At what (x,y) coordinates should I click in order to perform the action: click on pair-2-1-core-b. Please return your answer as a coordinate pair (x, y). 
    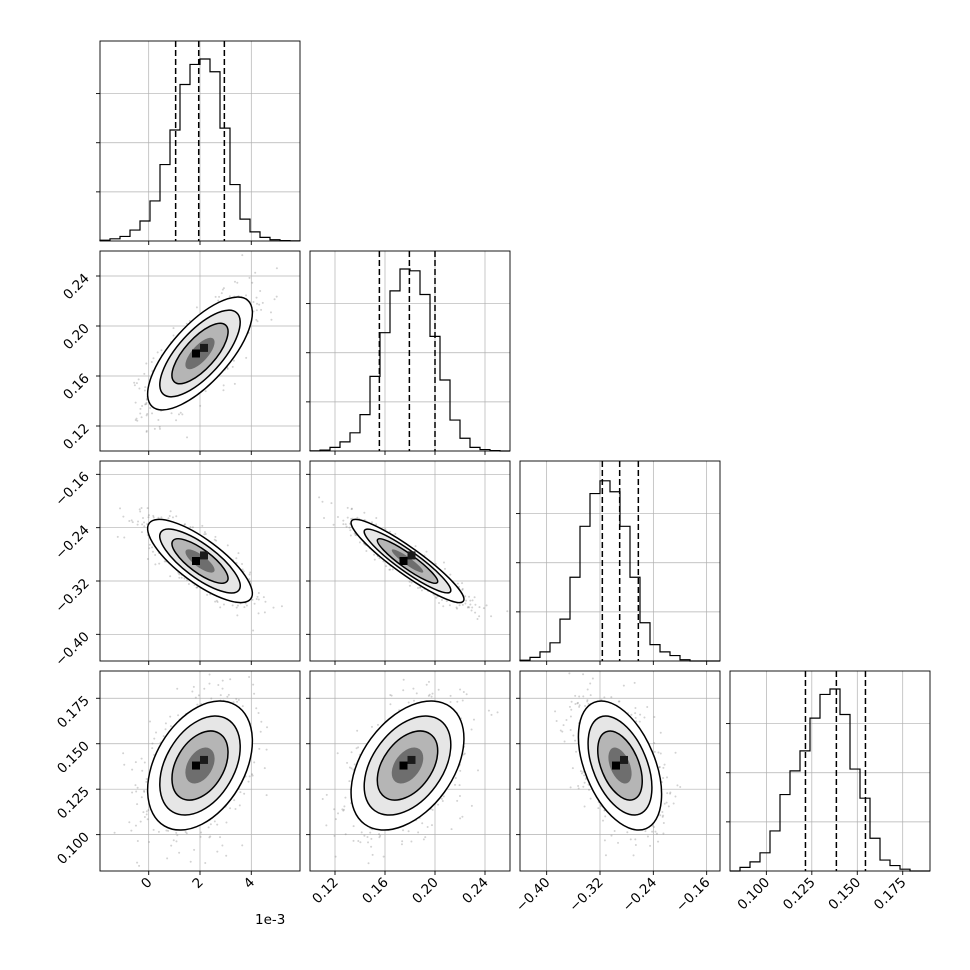
    Looking at the image, I should click on (411, 555).